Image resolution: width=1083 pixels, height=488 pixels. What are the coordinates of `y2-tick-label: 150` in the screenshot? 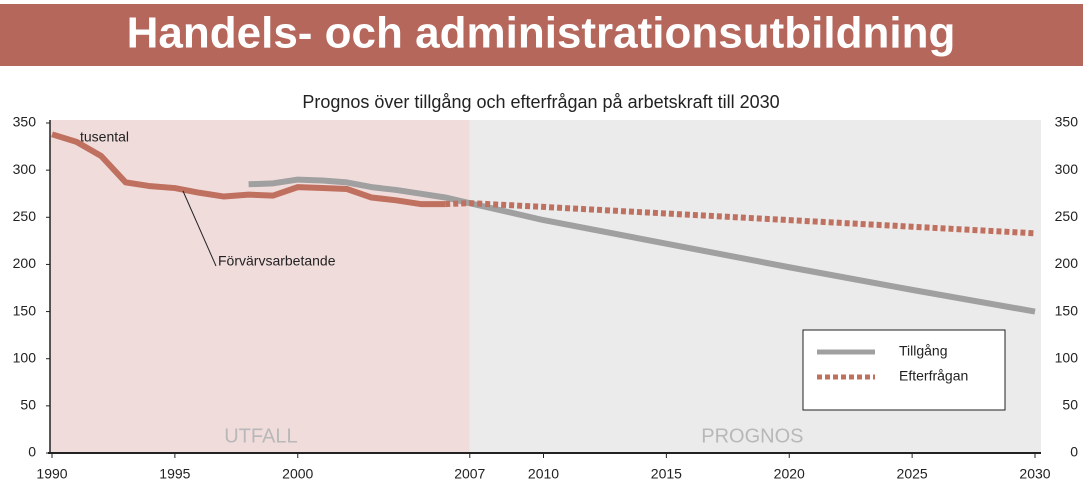 It's located at (1067, 310).